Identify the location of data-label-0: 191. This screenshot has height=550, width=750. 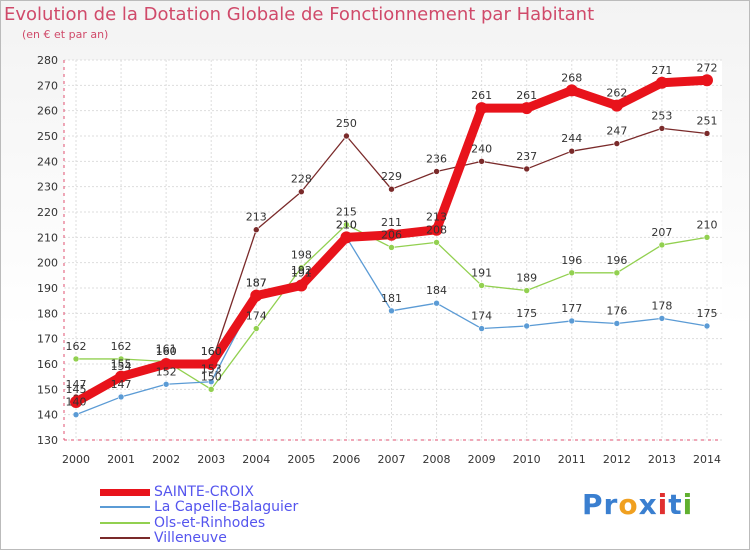
(301, 272).